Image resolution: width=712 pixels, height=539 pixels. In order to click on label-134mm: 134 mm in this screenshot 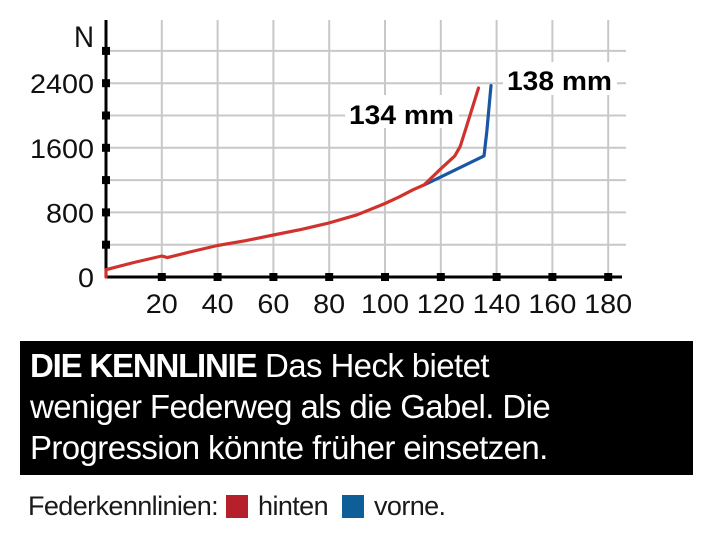, I will do `click(401, 115)`.